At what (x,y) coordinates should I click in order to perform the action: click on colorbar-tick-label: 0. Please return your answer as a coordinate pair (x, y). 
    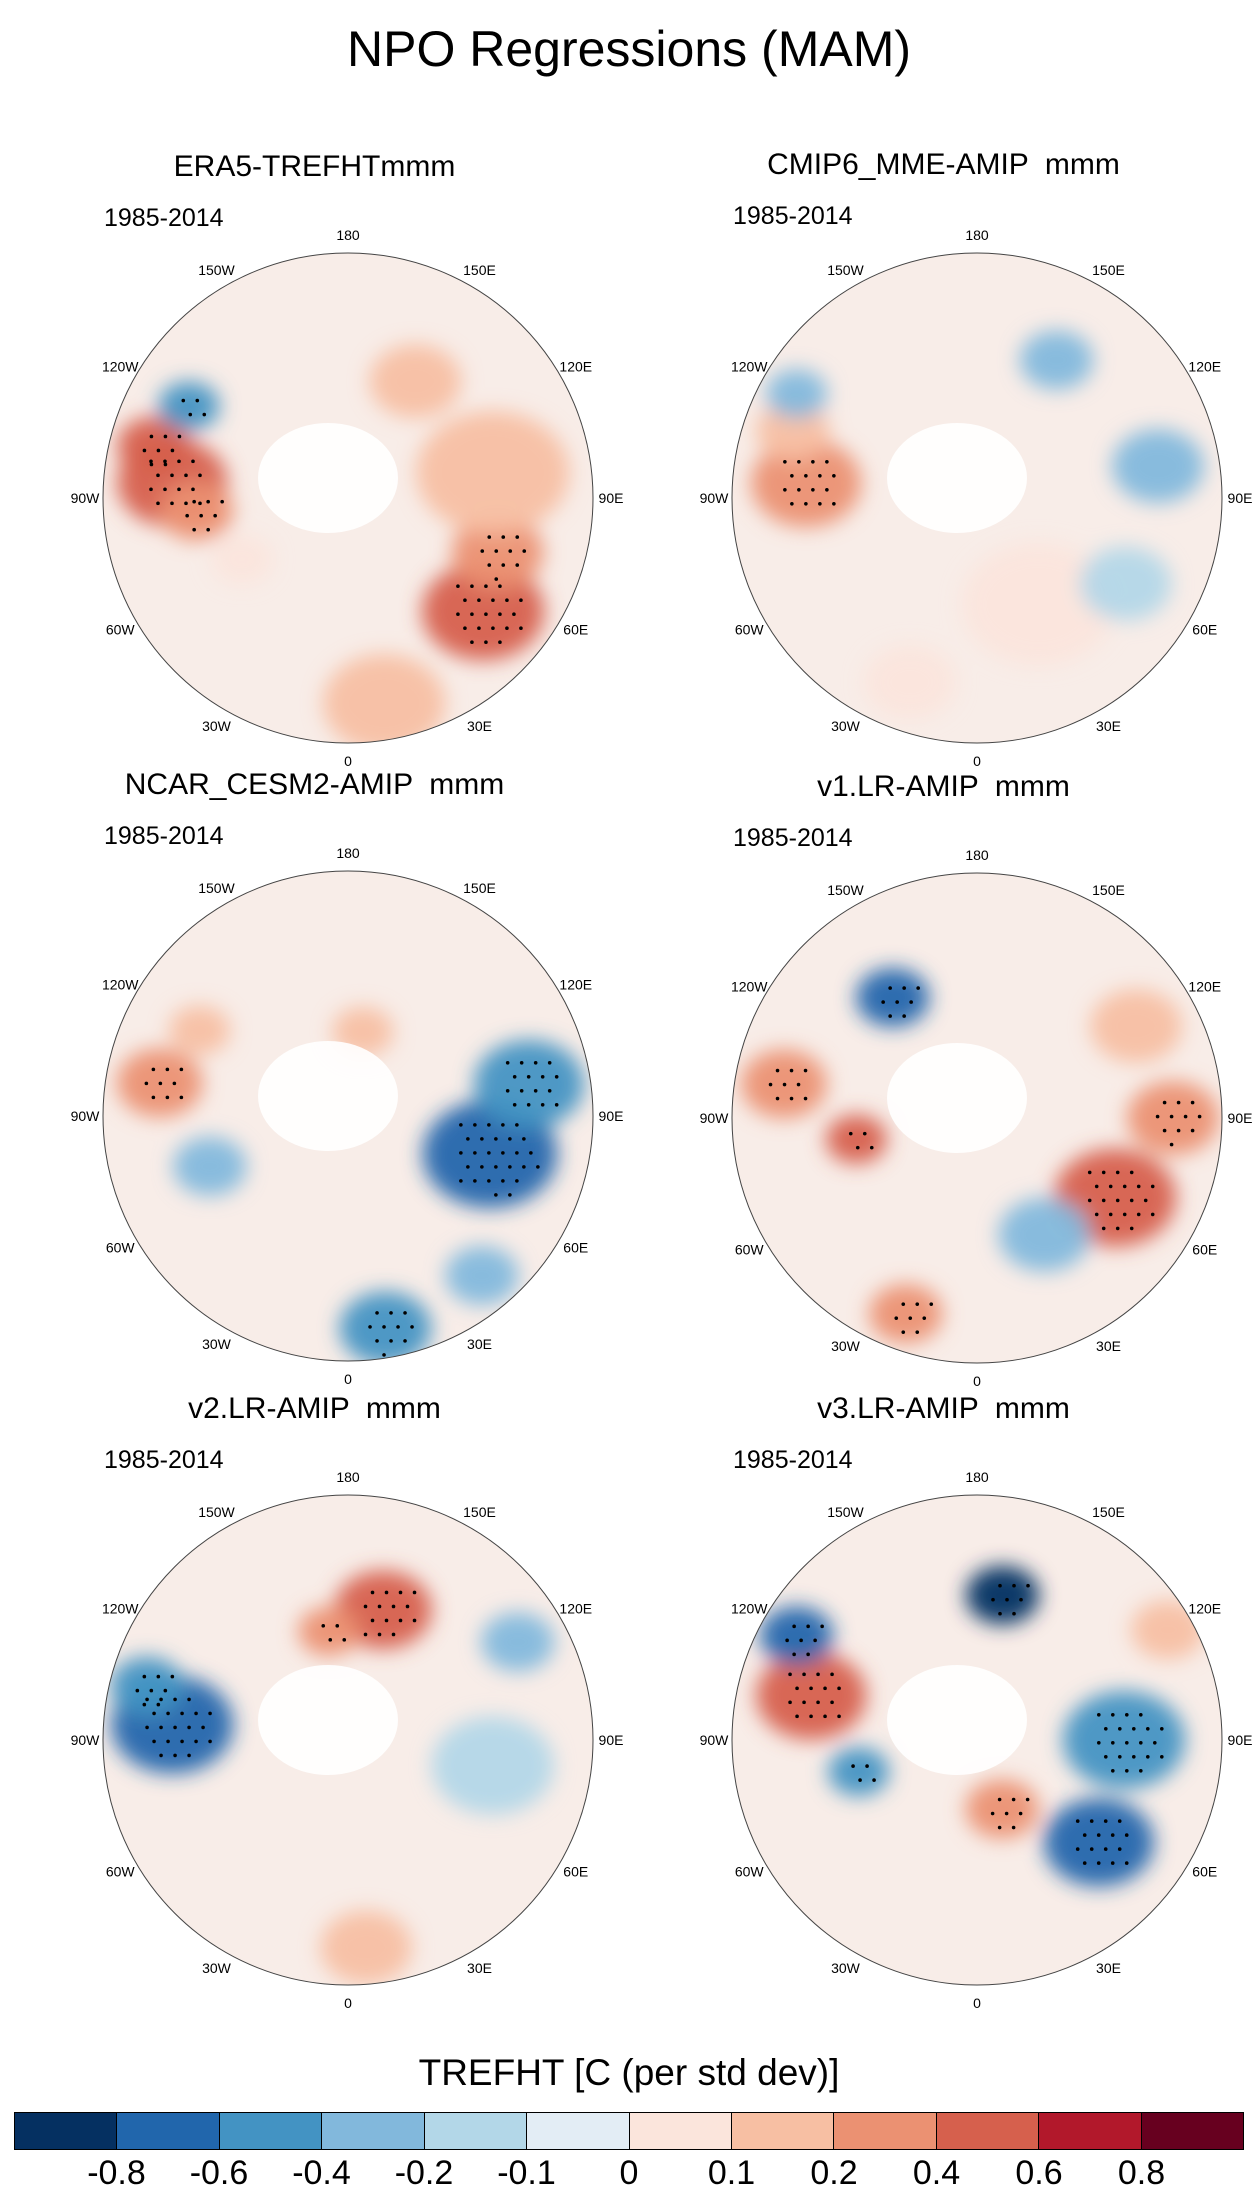
    Looking at the image, I should click on (629, 2173).